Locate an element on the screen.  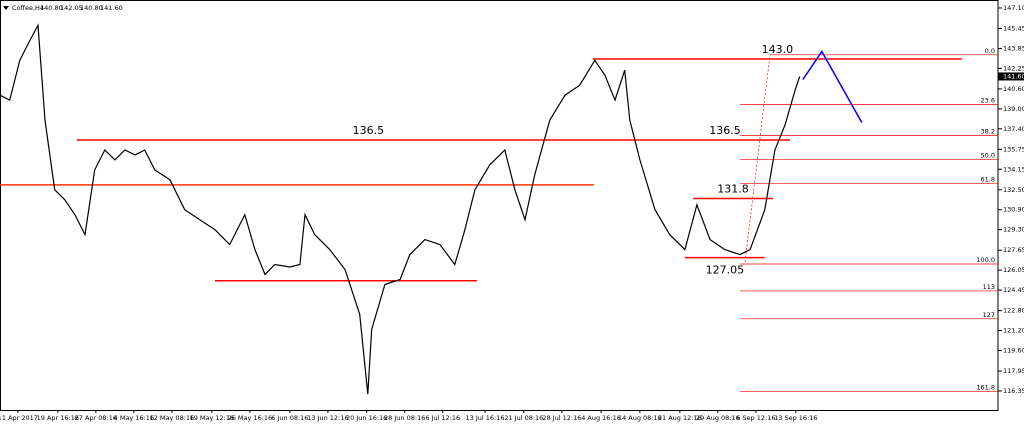
fibo-label: 61.8 is located at coordinates (988, 179).